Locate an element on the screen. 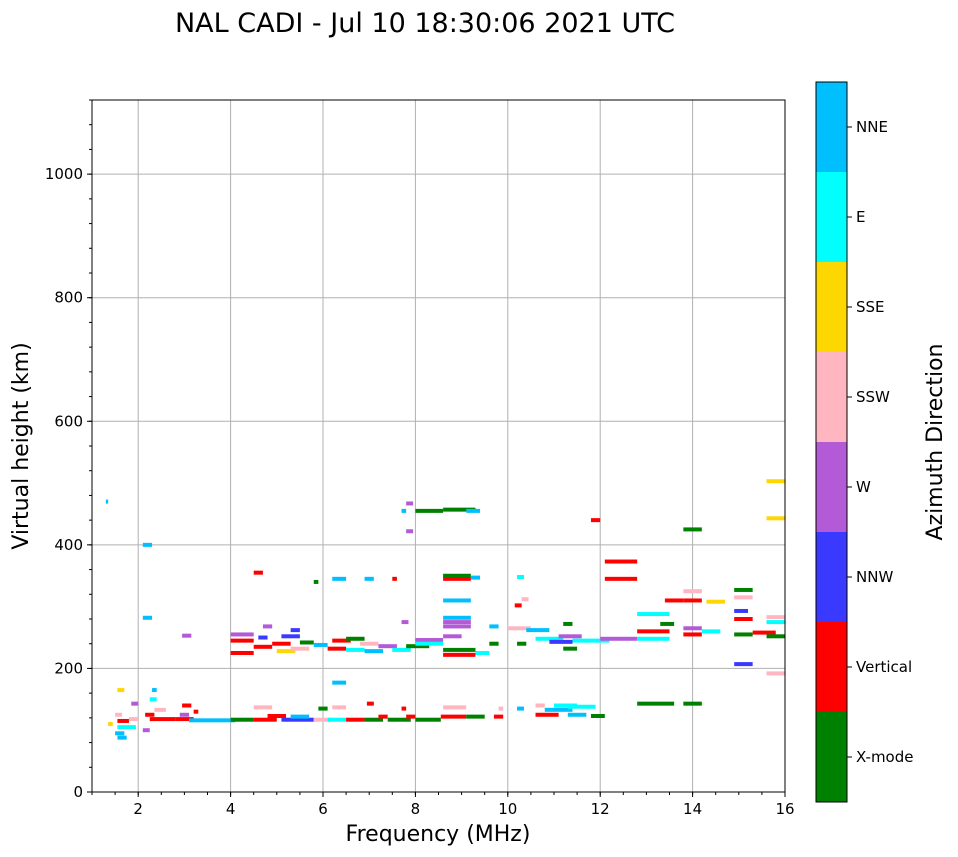 This screenshot has width=958, height=857. x-axis: 2 4 6 8 10 12 14 16 is located at coordinates (443, 805).